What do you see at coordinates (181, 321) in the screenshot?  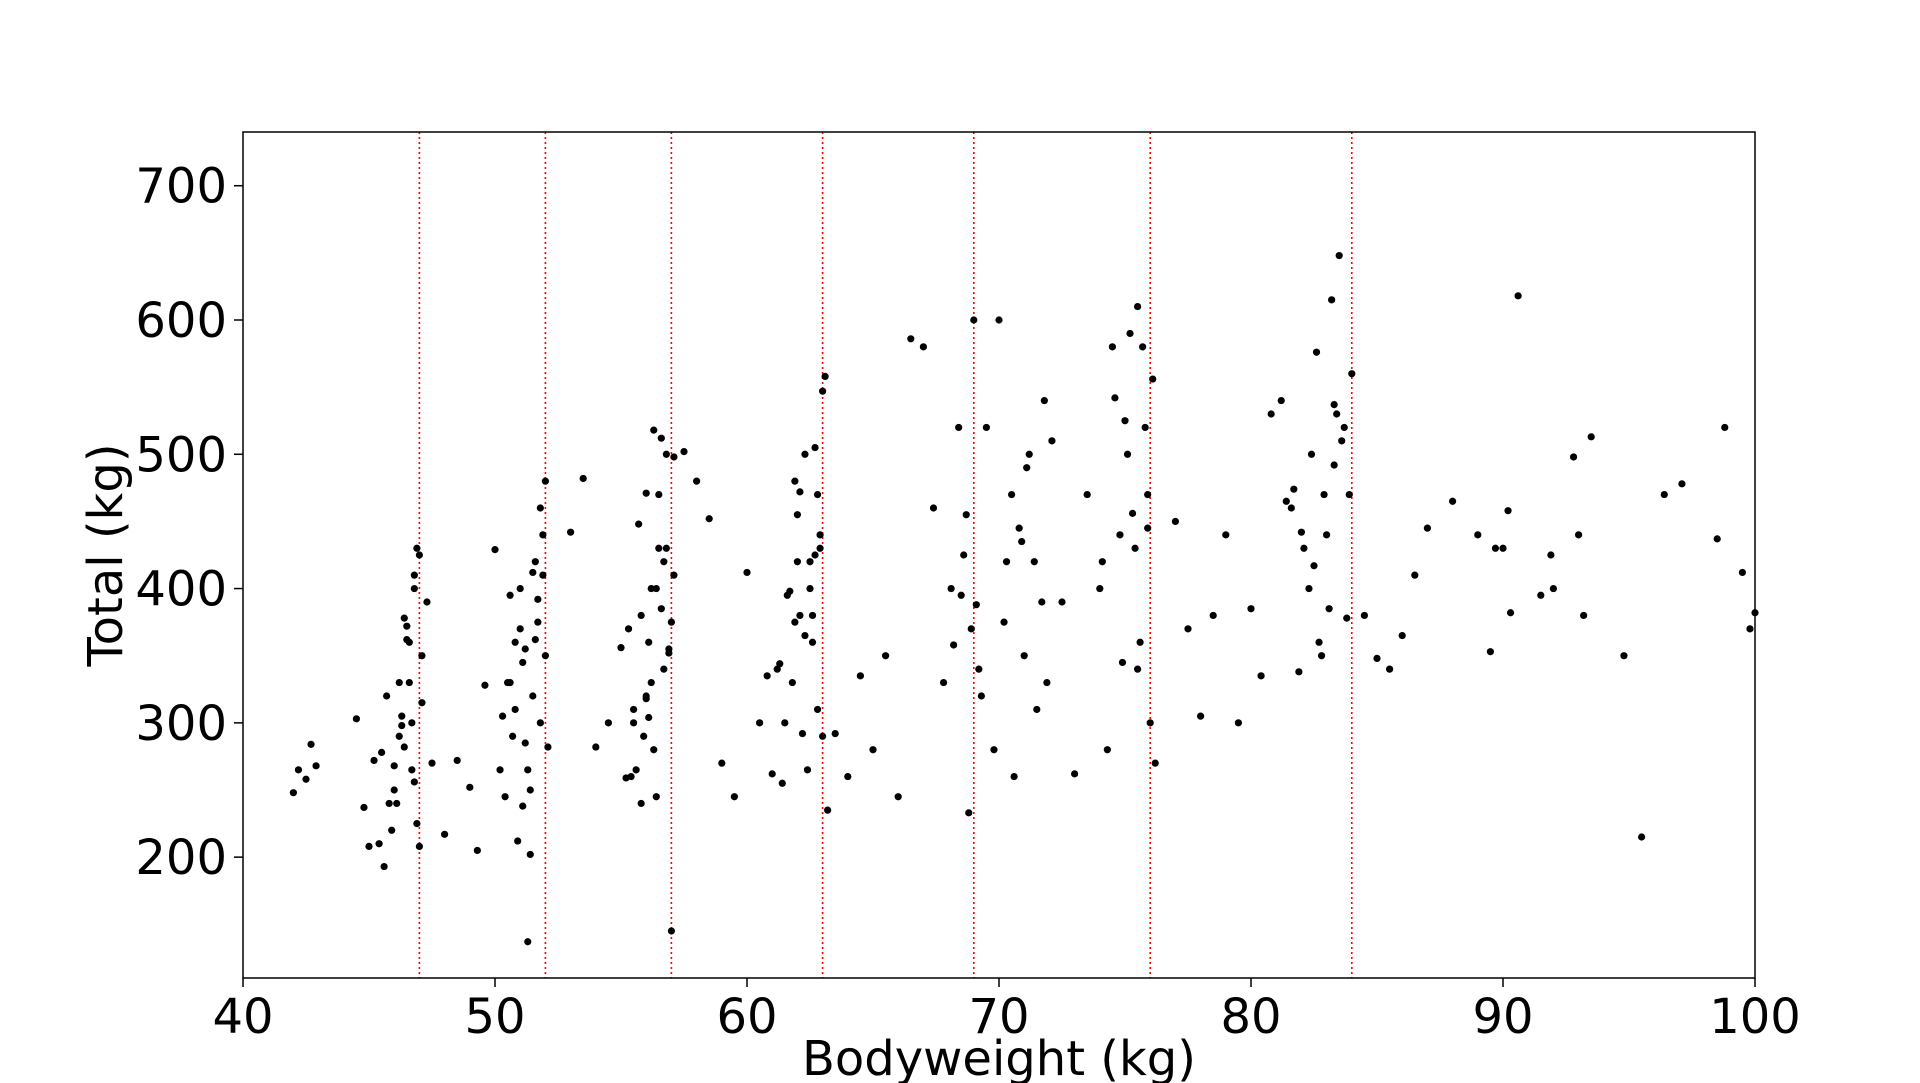 I see `y-tick-label: 600` at bounding box center [181, 321].